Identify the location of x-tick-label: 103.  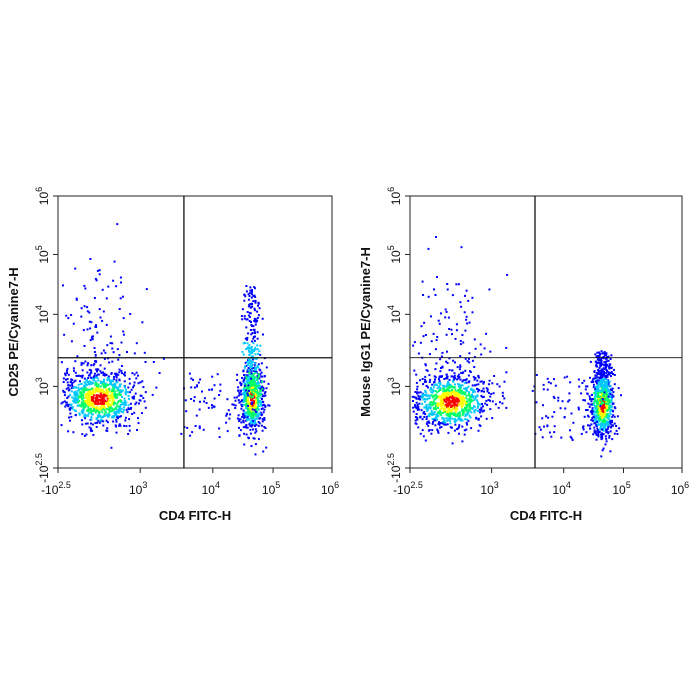
(489, 488).